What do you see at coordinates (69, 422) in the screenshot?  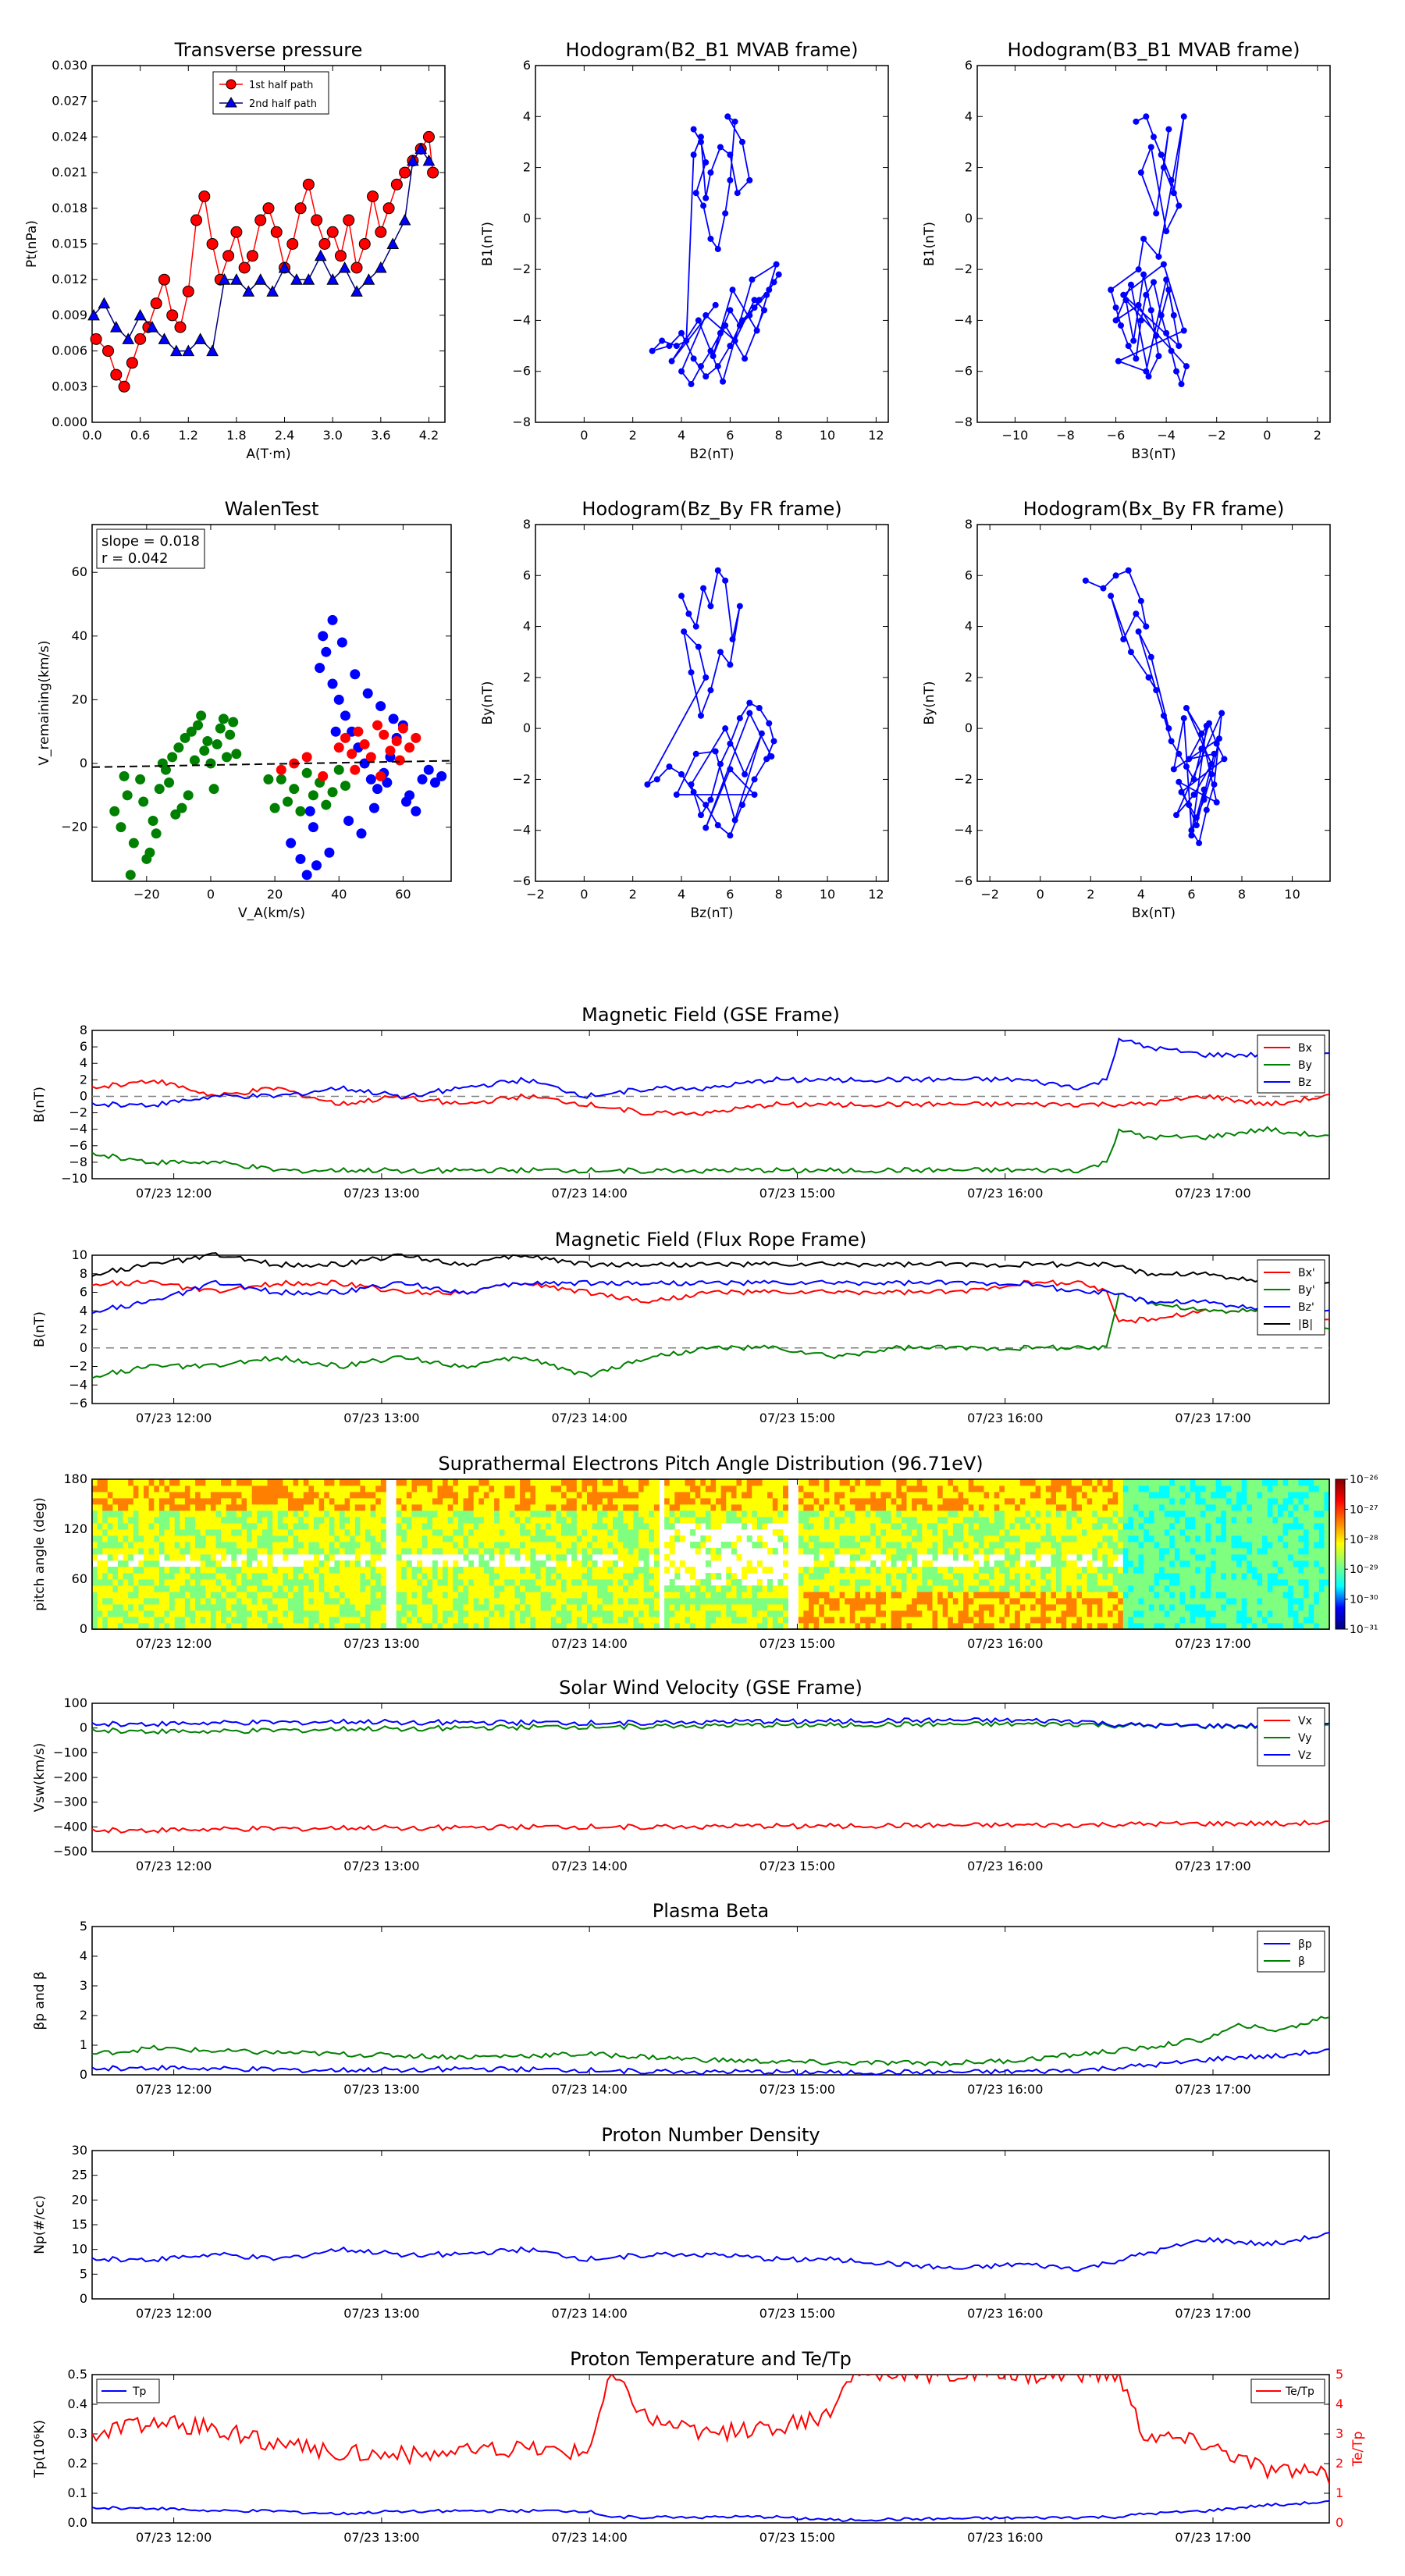 I see `y-tick-label: 0.000` at bounding box center [69, 422].